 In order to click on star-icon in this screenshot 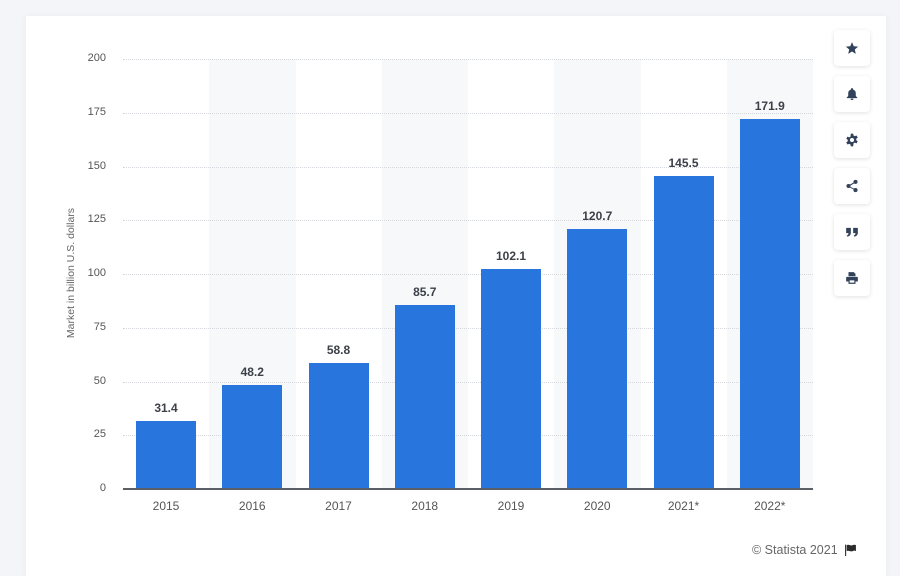, I will do `click(852, 48)`.